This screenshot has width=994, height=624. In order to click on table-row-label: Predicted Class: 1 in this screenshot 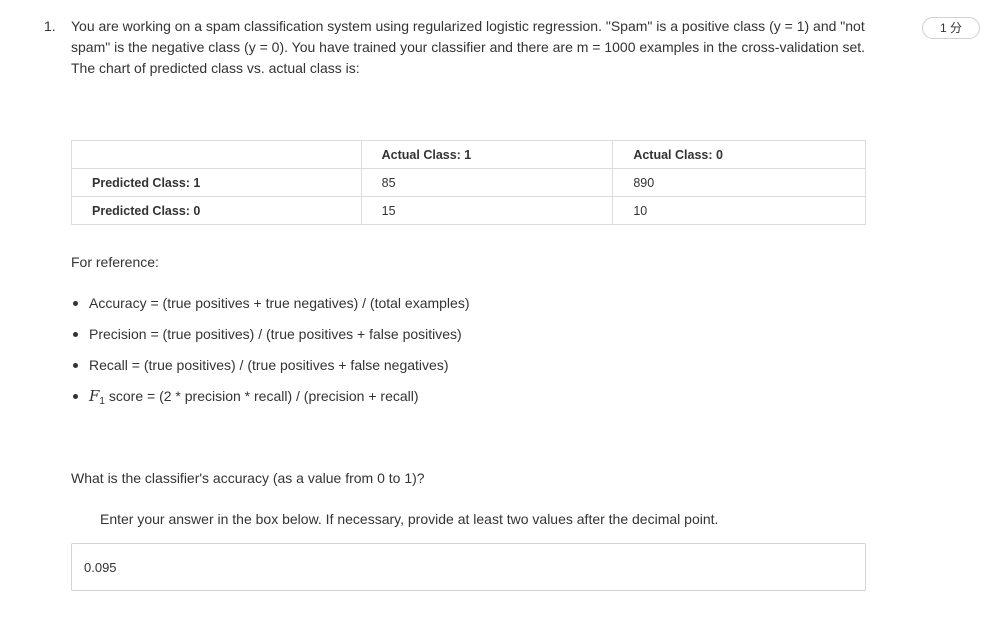, I will do `click(216, 182)`.